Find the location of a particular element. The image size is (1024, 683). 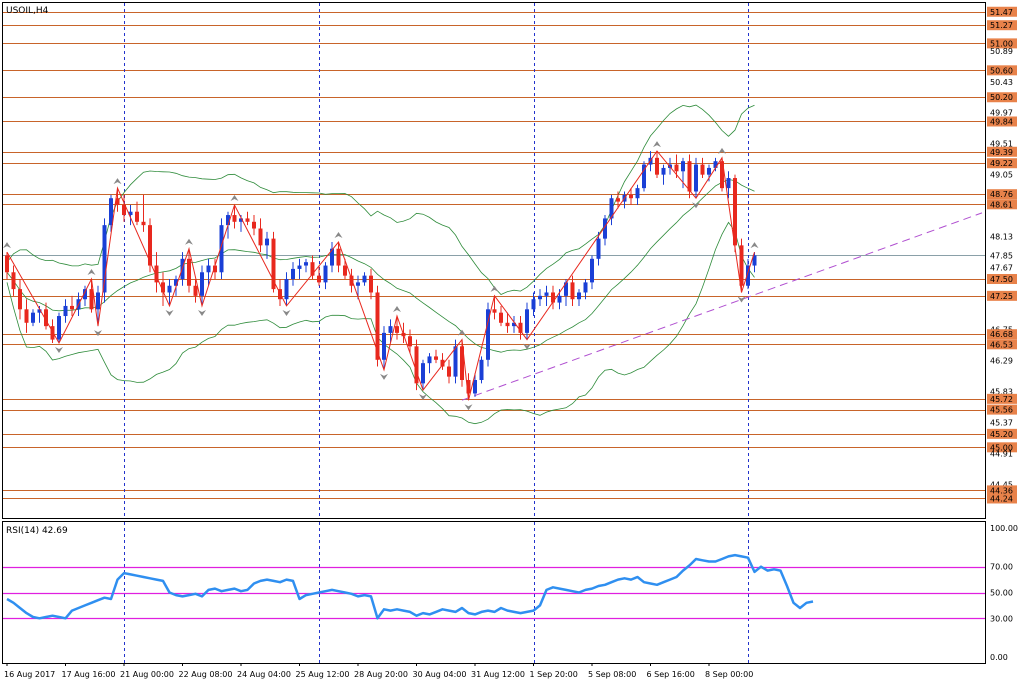

rsi-tick-label: 100.00 is located at coordinates (1004, 528).